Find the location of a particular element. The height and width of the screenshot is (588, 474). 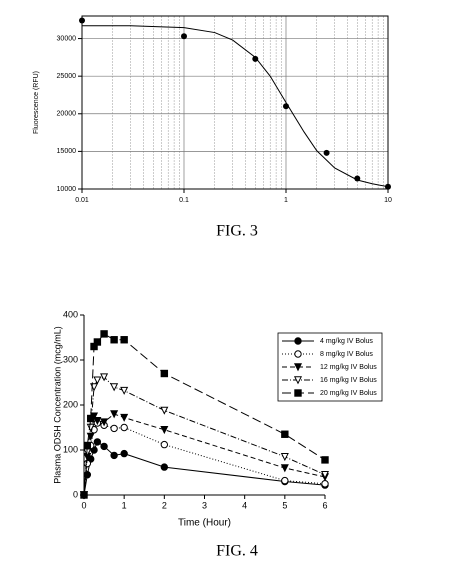

x-tick-label: 3 is located at coordinates (204, 505).